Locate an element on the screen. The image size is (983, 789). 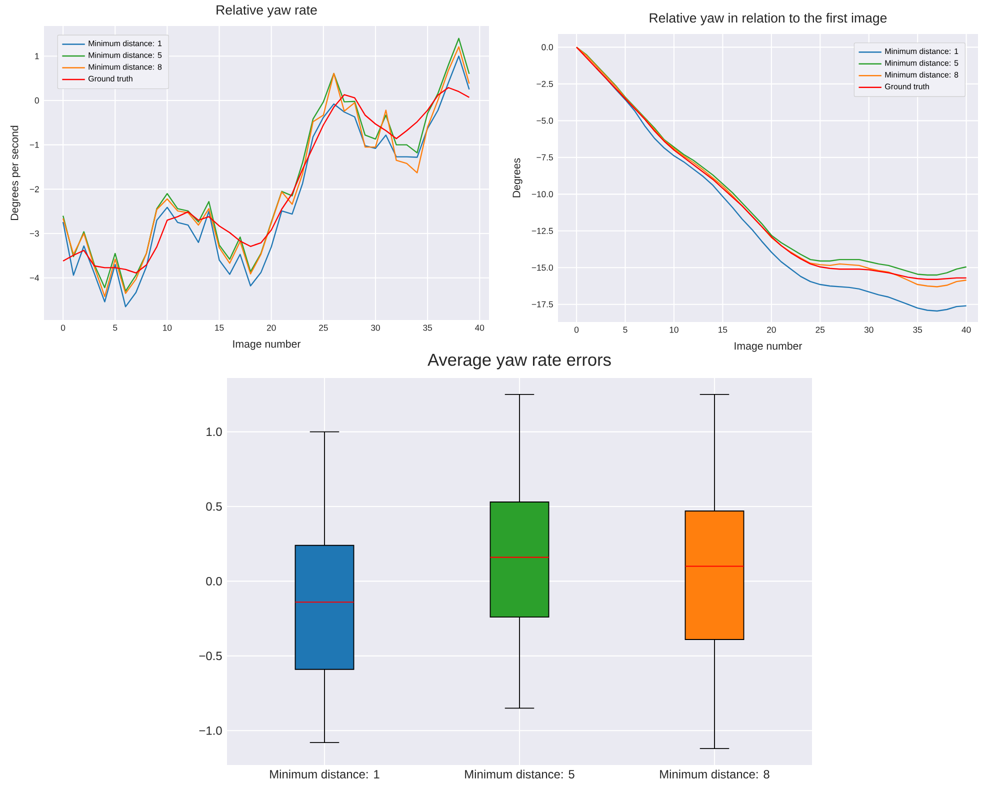
line-series is located at coordinates (266, 180).